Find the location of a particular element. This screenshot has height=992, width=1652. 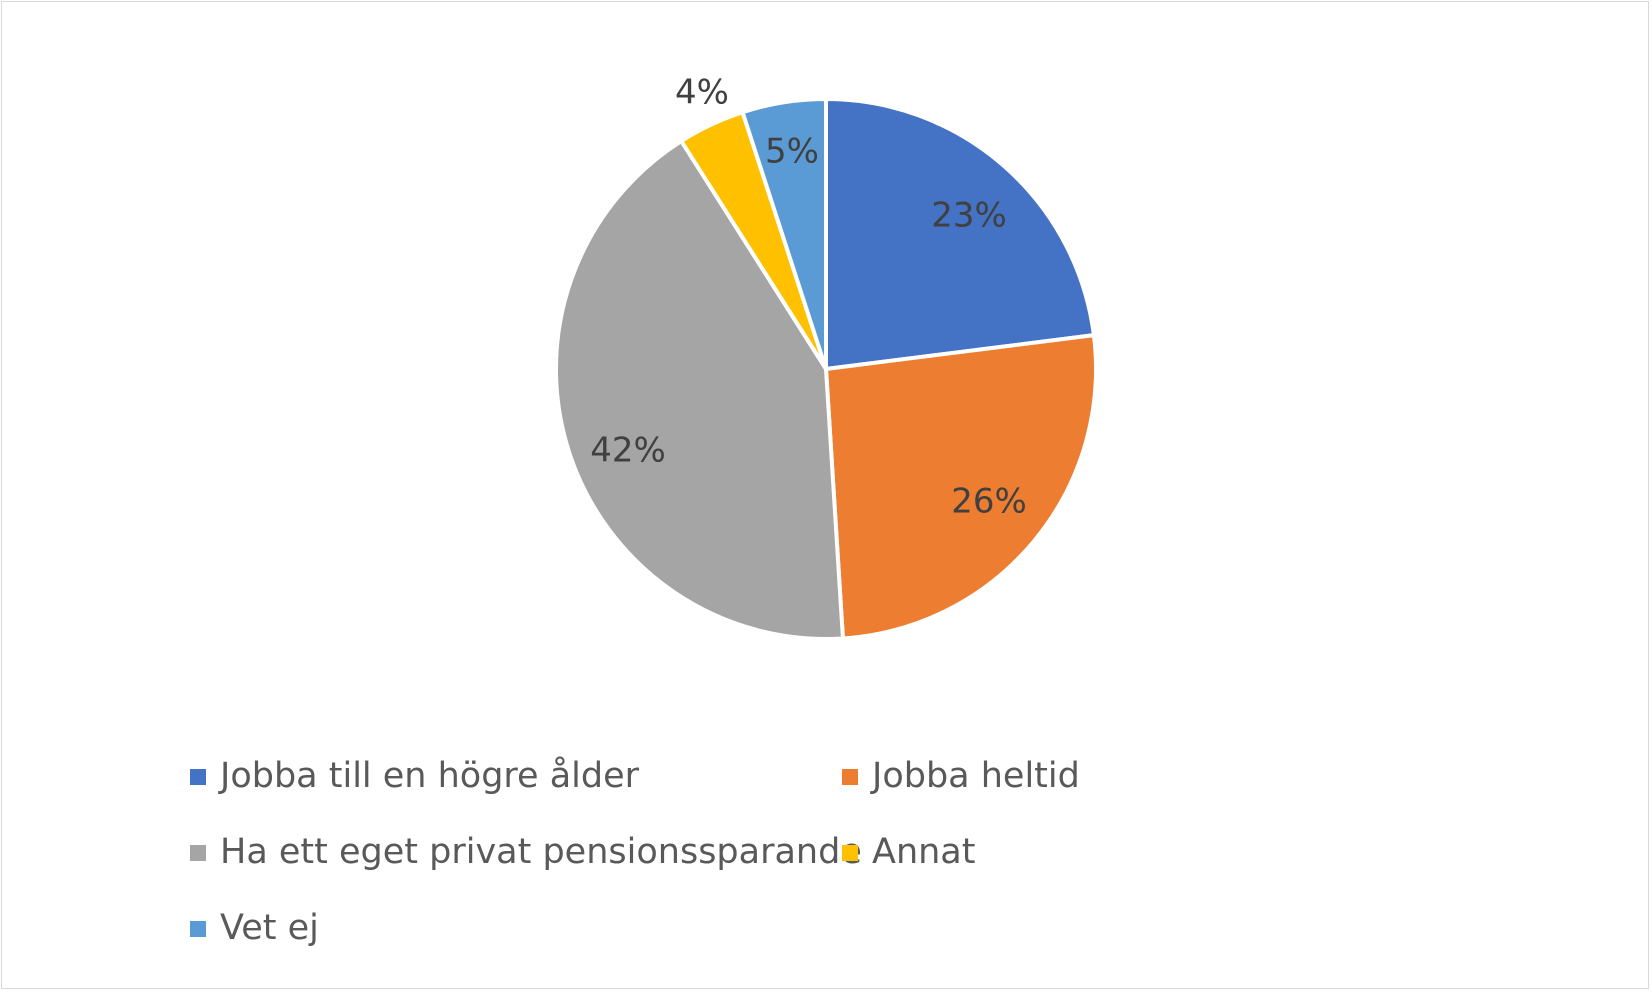

data-label-1: 23% is located at coordinates (969, 216).